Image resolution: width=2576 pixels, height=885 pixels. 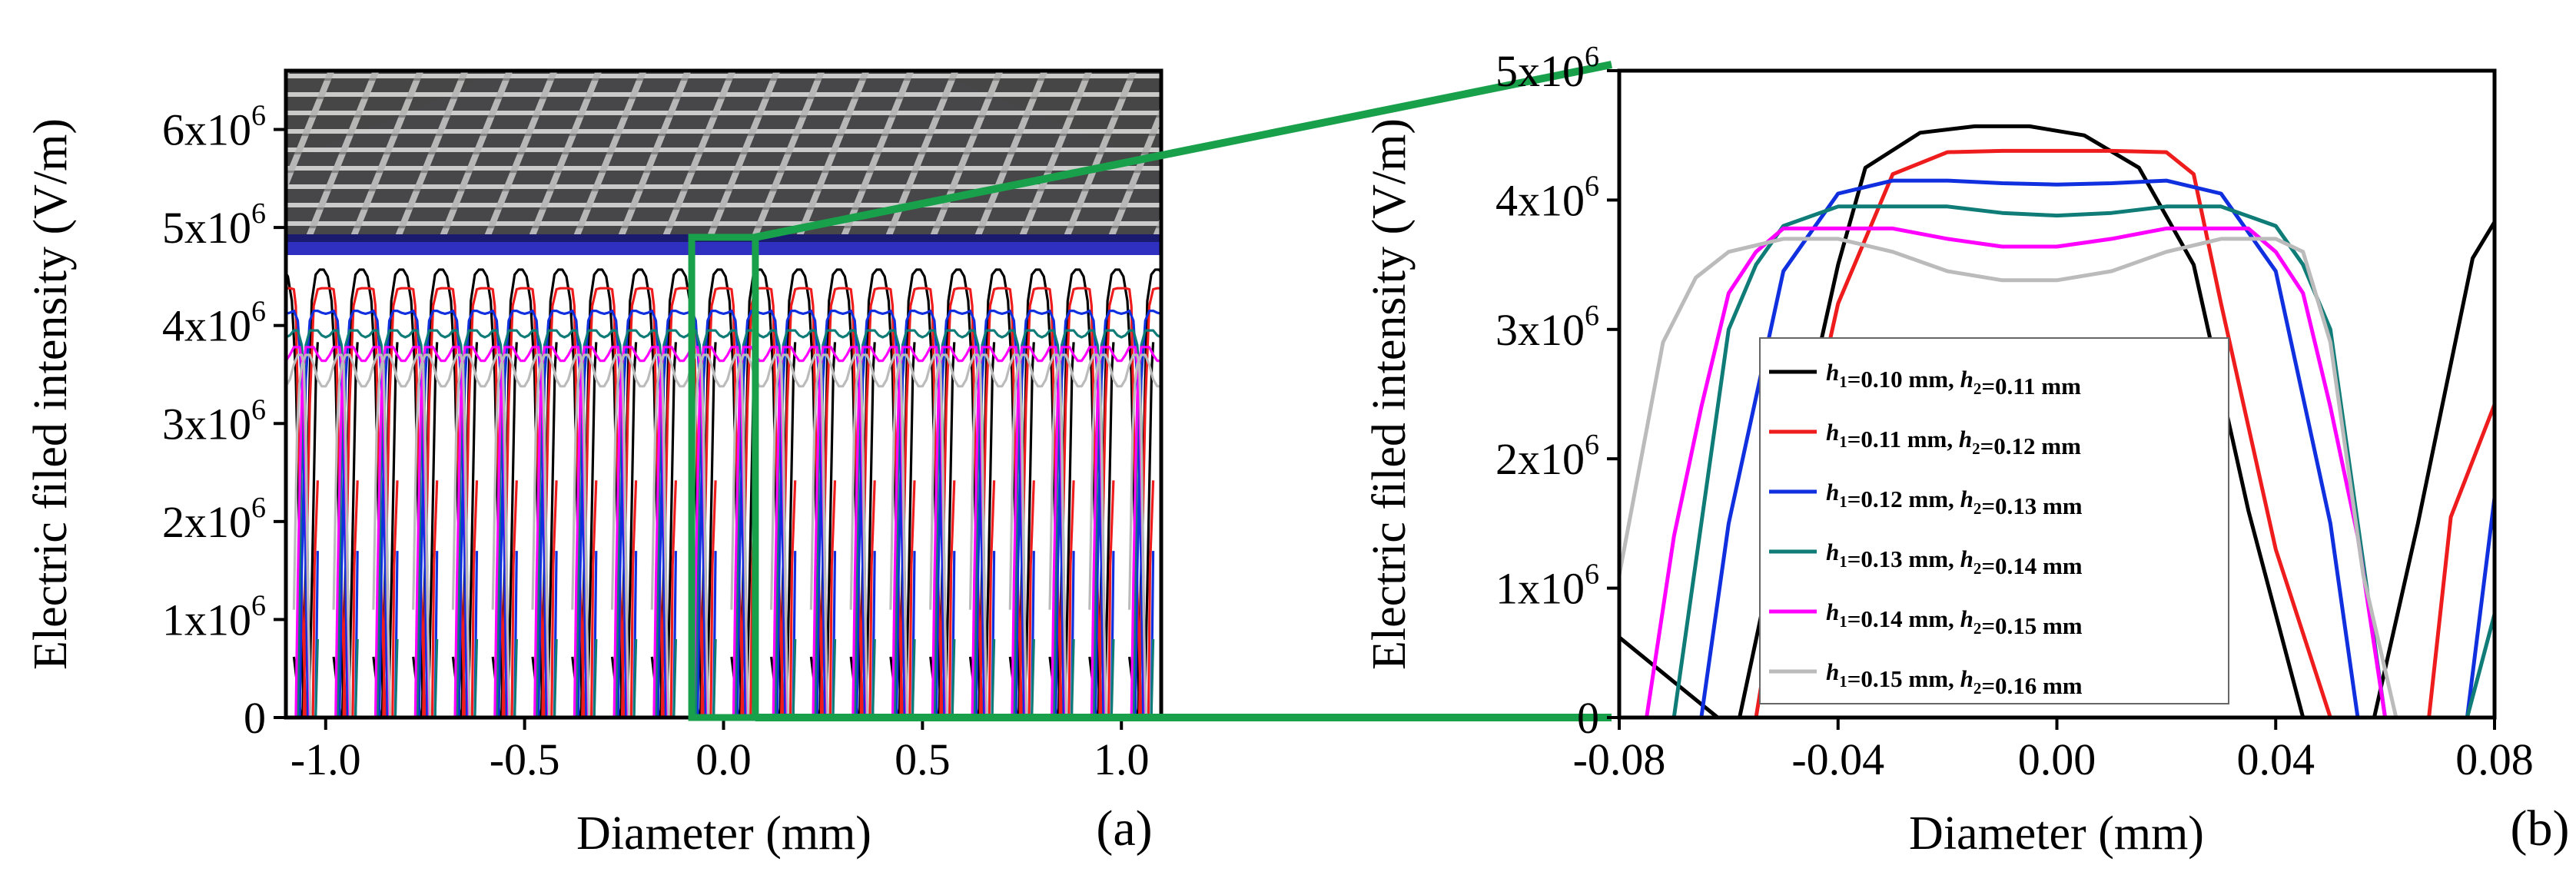 What do you see at coordinates (1619, 759) in the screenshot?
I see `panel-b-x-tick-label: -0.08` at bounding box center [1619, 759].